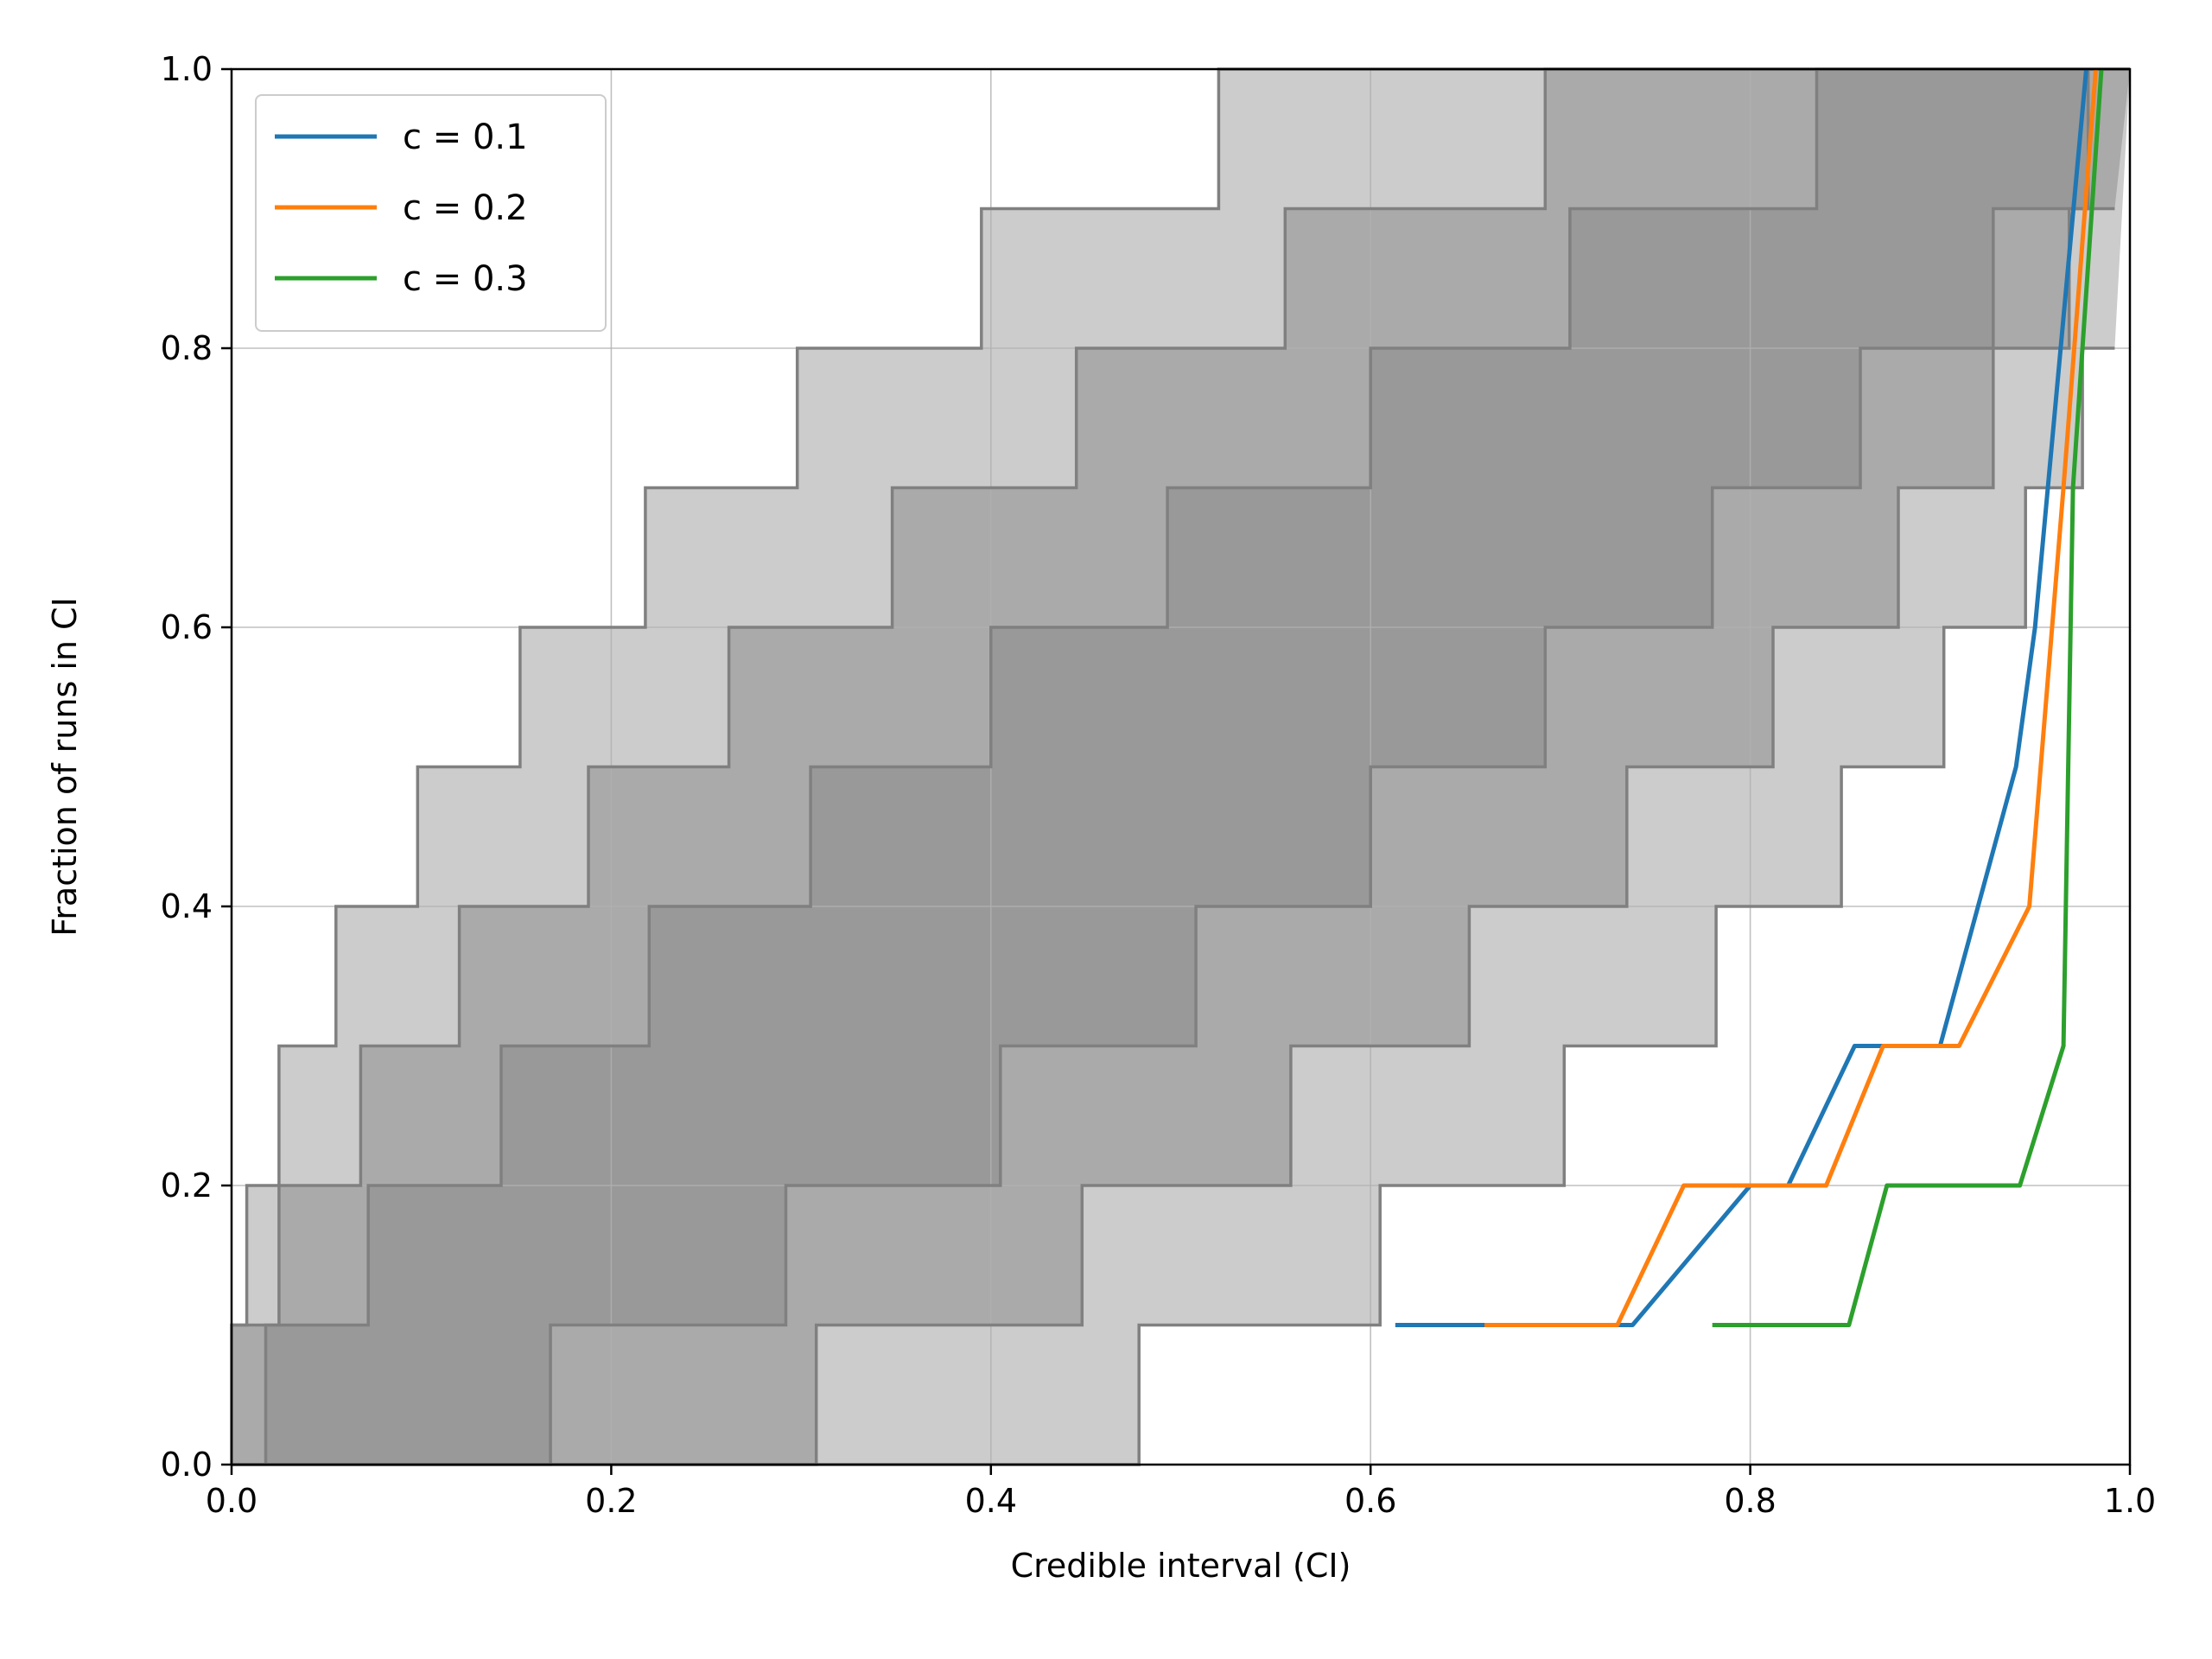 This screenshot has height=1659, width=2212. I want to click on y-tick-label: 0.4, so click(187, 906).